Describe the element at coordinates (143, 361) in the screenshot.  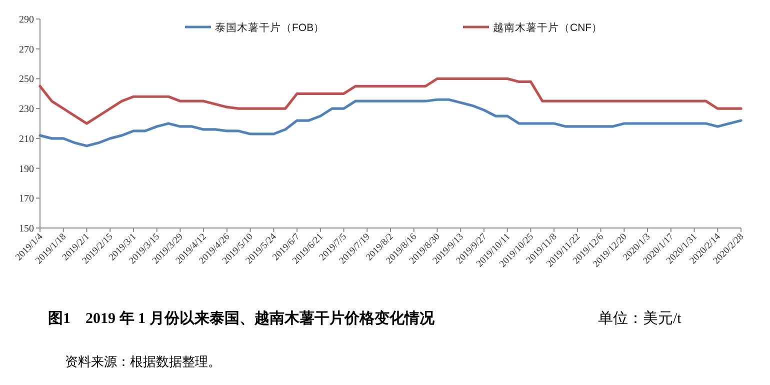
I see `text: 资料来源：根据数据整理。` at that location.